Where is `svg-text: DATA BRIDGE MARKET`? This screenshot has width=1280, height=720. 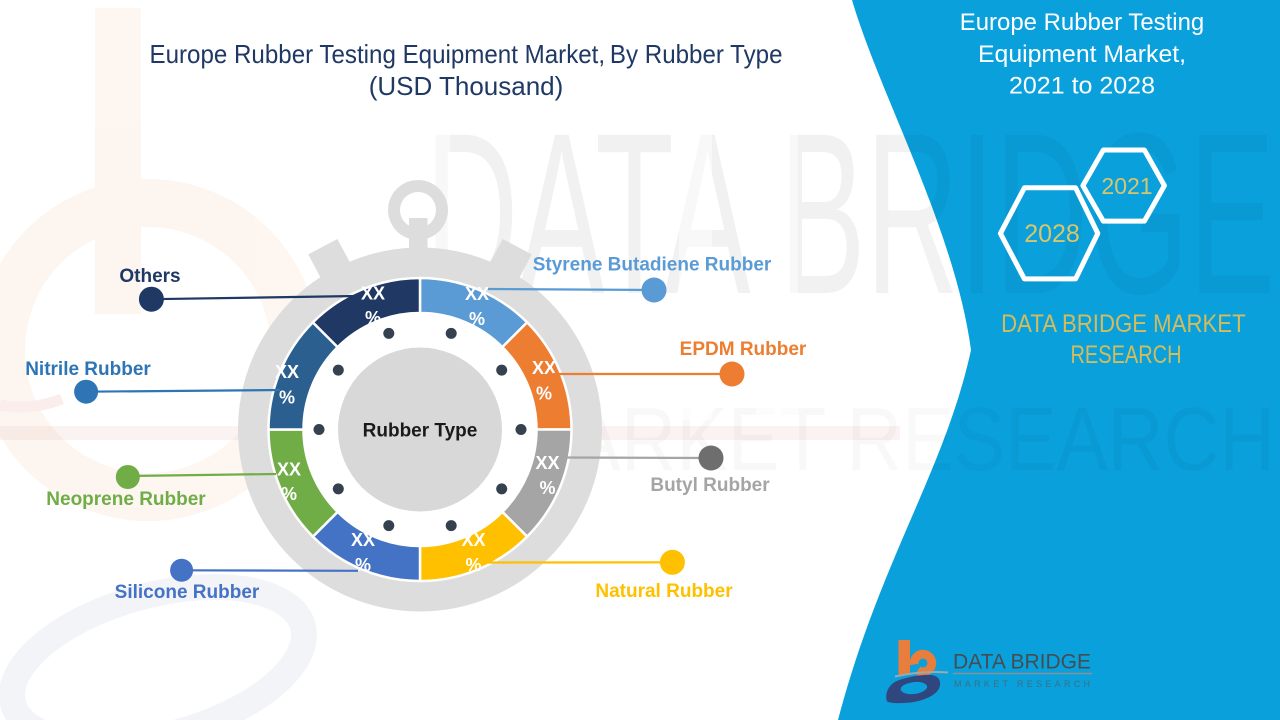
svg-text: DATA BRIDGE MARKET is located at coordinates (1123, 324).